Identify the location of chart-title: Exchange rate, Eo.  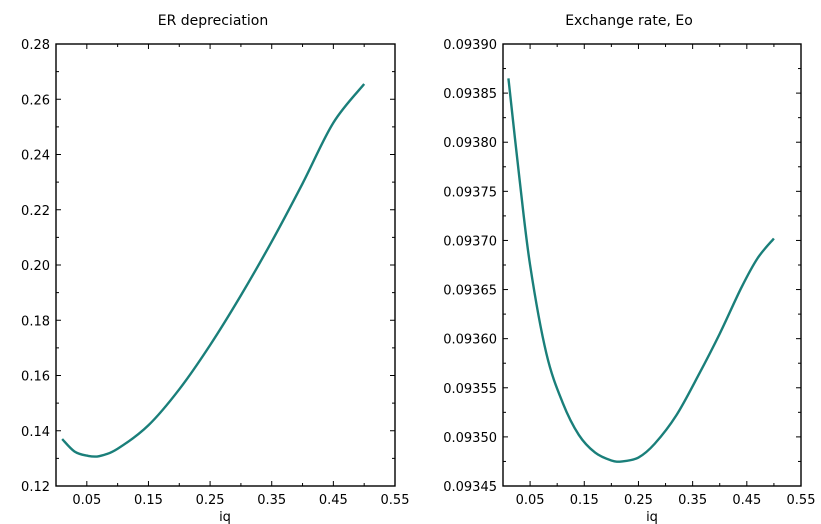
(629, 21).